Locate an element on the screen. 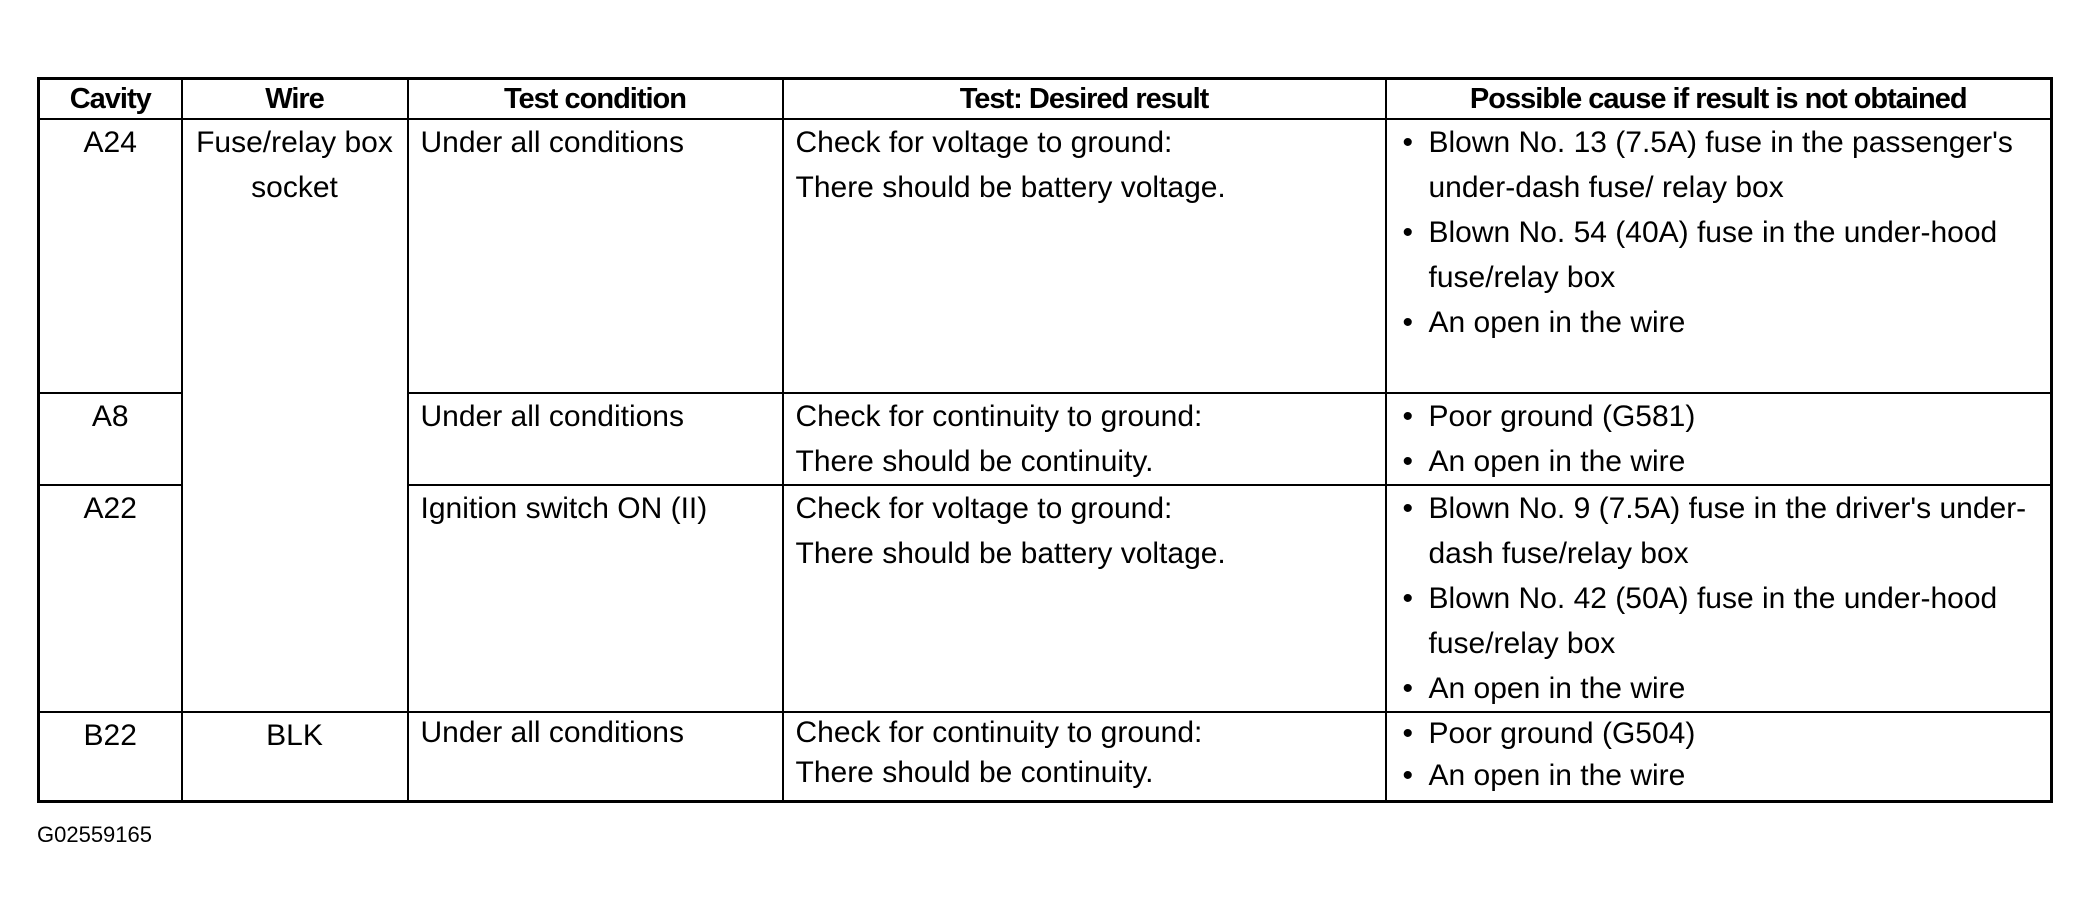  header-desired-result: Test: Desired result is located at coordinates (1084, 98).